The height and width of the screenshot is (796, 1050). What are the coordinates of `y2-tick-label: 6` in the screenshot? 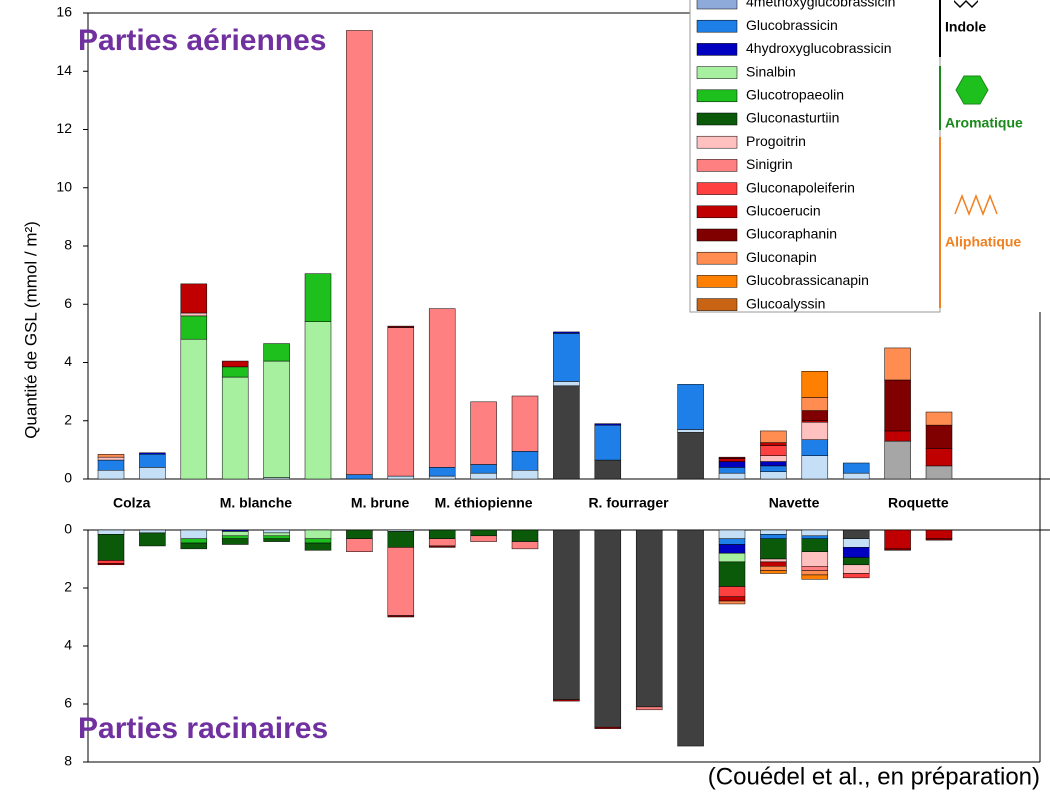 It's located at (68, 703).